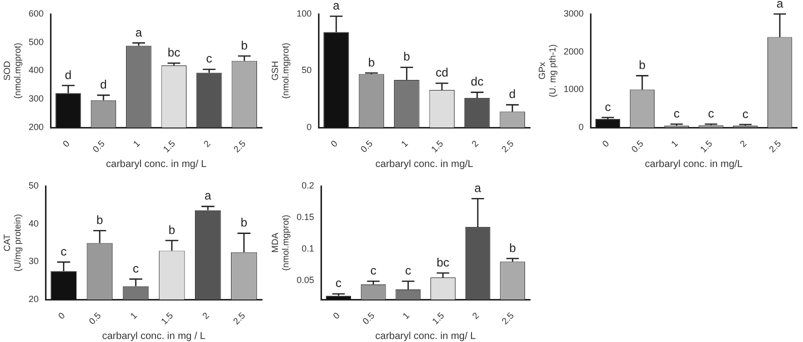  What do you see at coordinates (280, 242) in the screenshot?
I see `y-axis-title: MDA (nmol.mgprot)` at bounding box center [280, 242].